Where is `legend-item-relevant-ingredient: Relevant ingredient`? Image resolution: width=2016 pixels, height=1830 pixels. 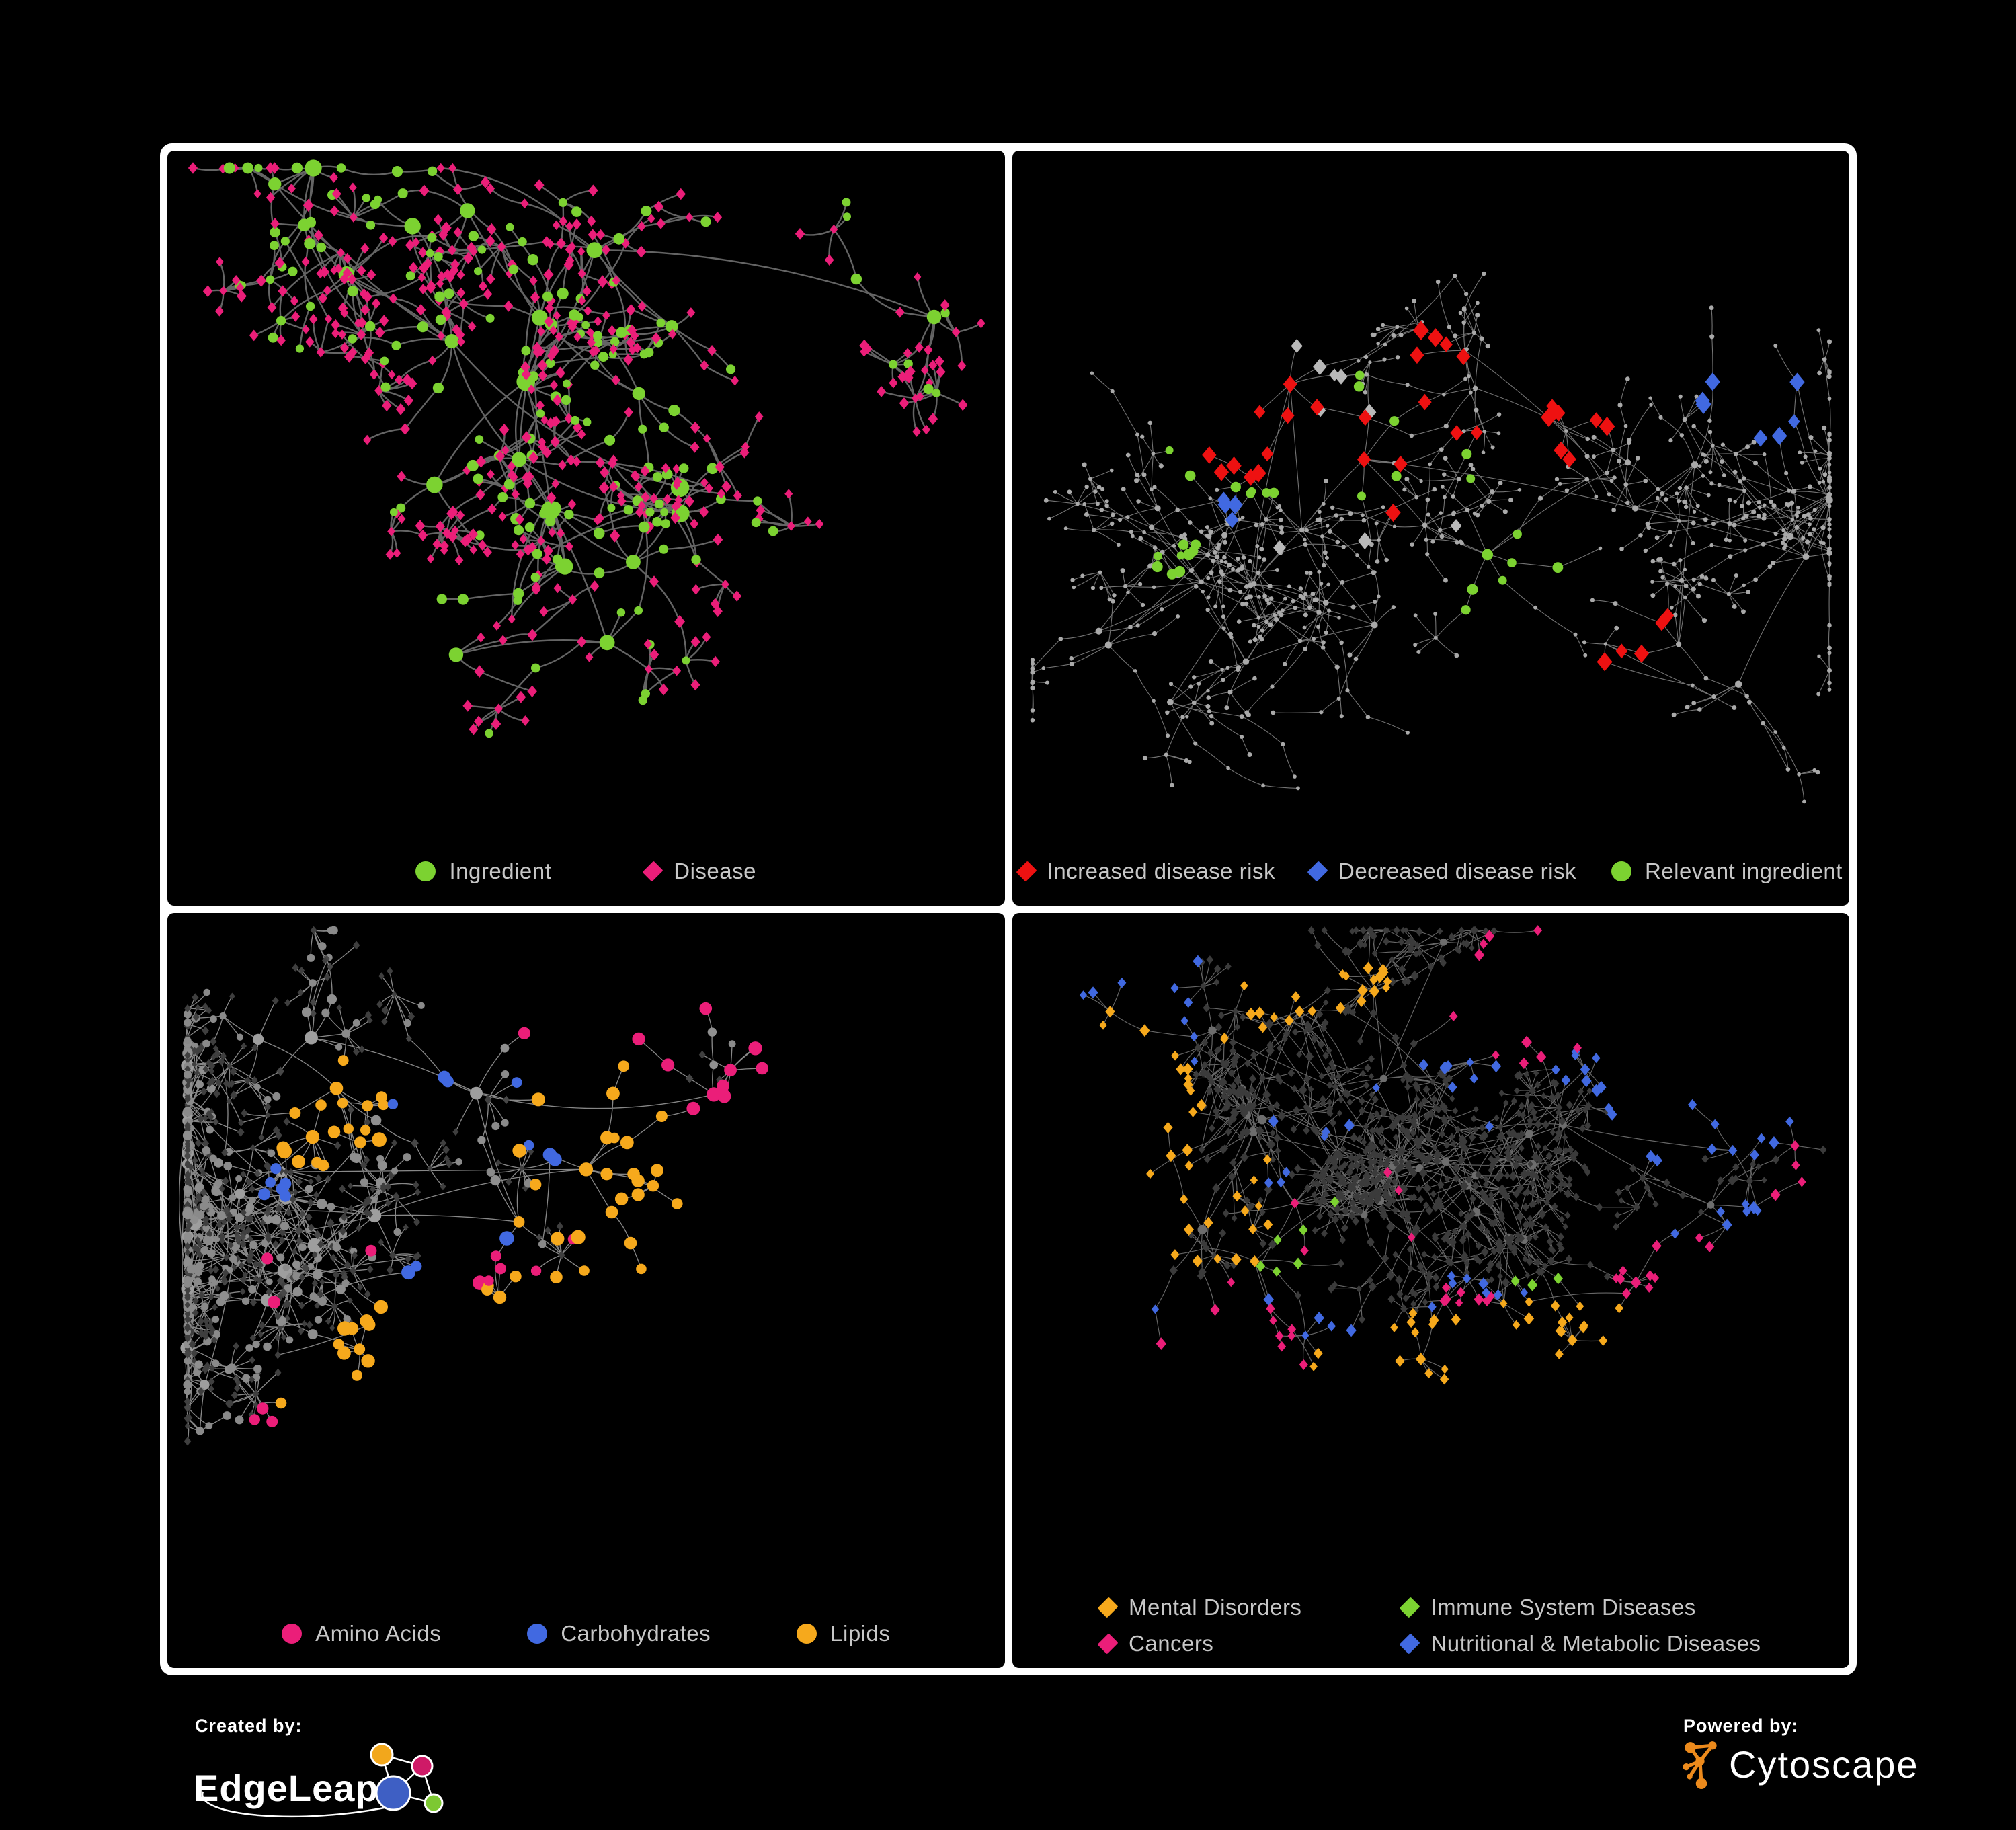
legend-item-relevant-ingredient: Relevant ingredient is located at coordinates (1727, 872).